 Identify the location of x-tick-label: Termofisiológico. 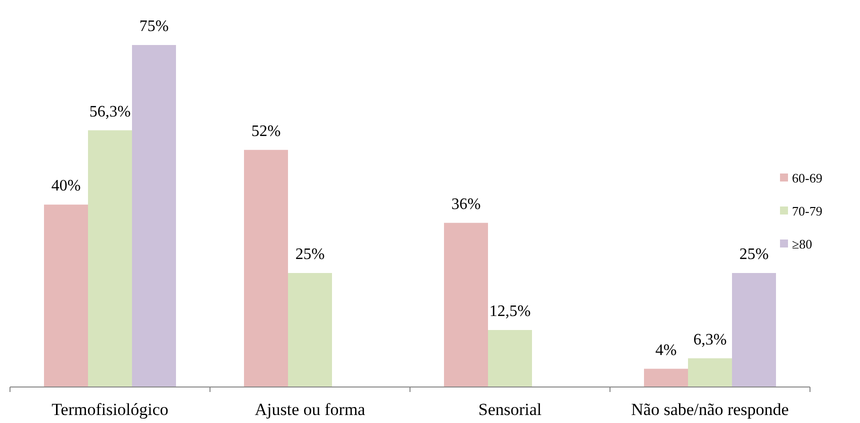
(110, 409).